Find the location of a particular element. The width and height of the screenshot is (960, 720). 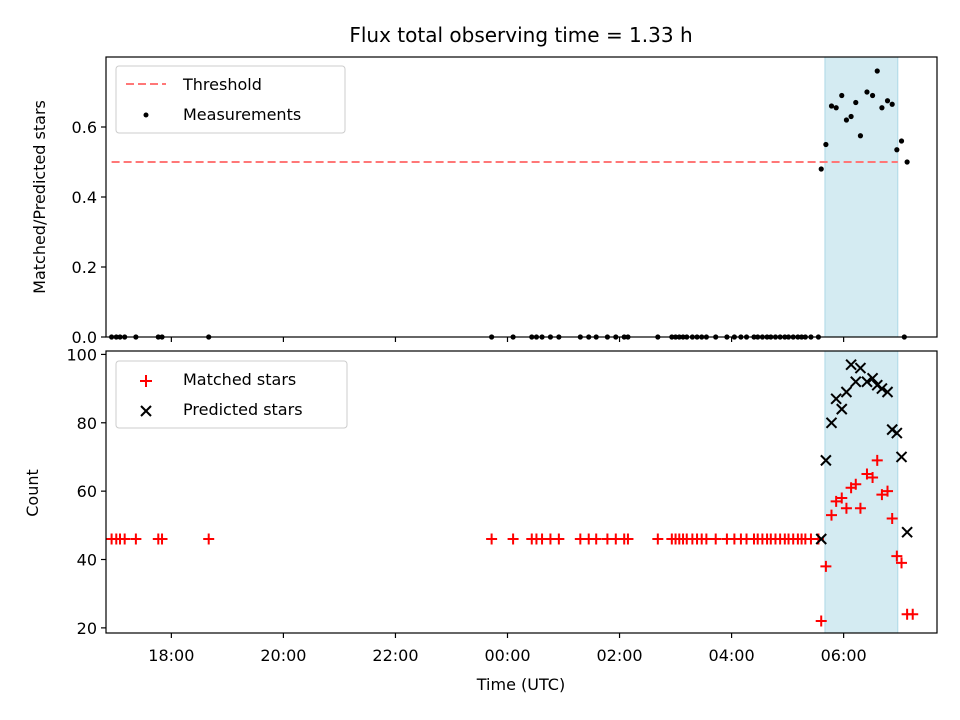

top-highlight-span is located at coordinates (861, 197).